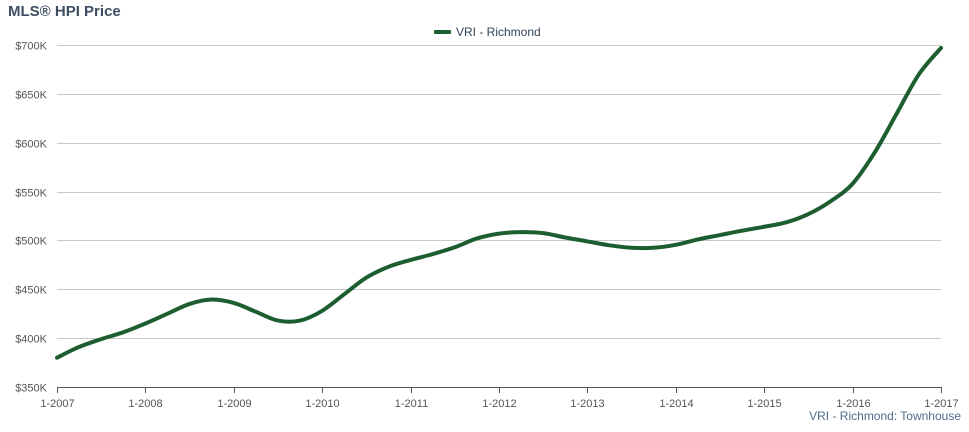 This screenshot has height=432, width=969. I want to click on x-tick-label: 1-2016, so click(853, 404).